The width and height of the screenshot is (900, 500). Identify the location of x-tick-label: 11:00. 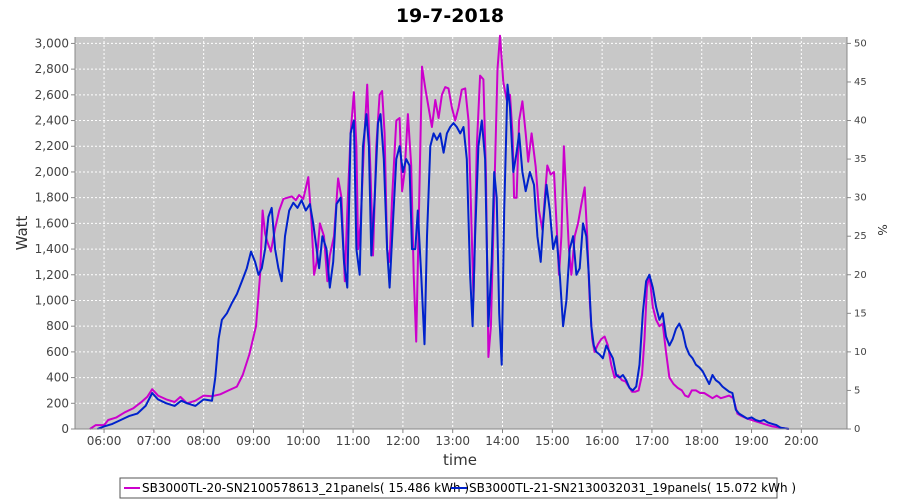
(353, 441).